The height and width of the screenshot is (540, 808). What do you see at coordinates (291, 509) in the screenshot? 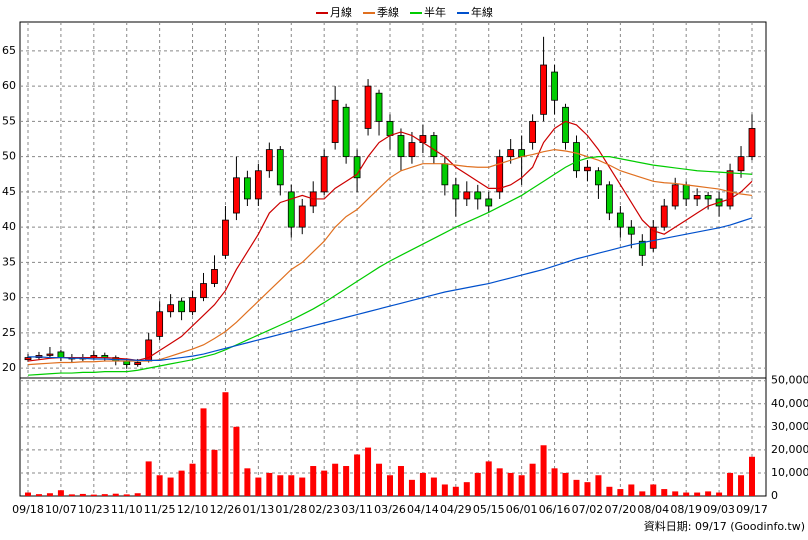
I see `x-tick-label: 01/28` at bounding box center [291, 509].